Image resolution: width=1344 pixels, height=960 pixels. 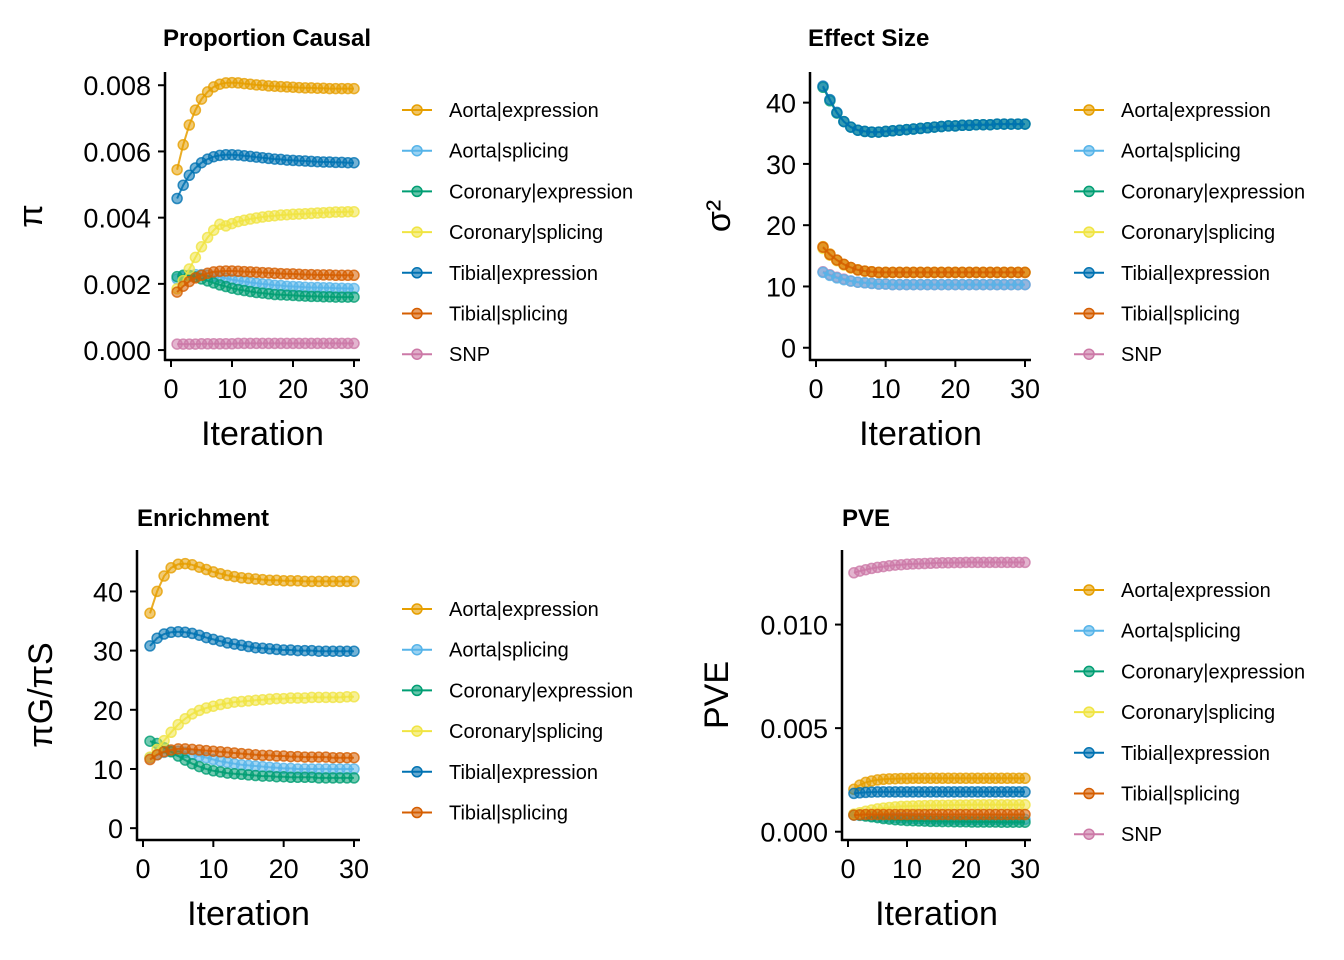 I want to click on series-aorta-expression, so click(x=265, y=126).